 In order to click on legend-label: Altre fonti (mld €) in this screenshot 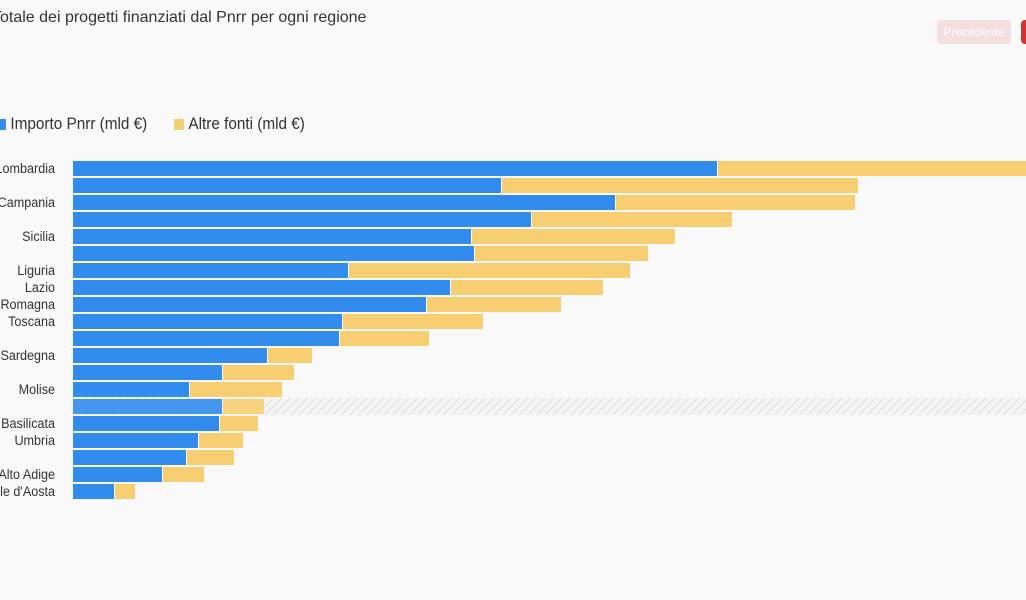, I will do `click(246, 123)`.